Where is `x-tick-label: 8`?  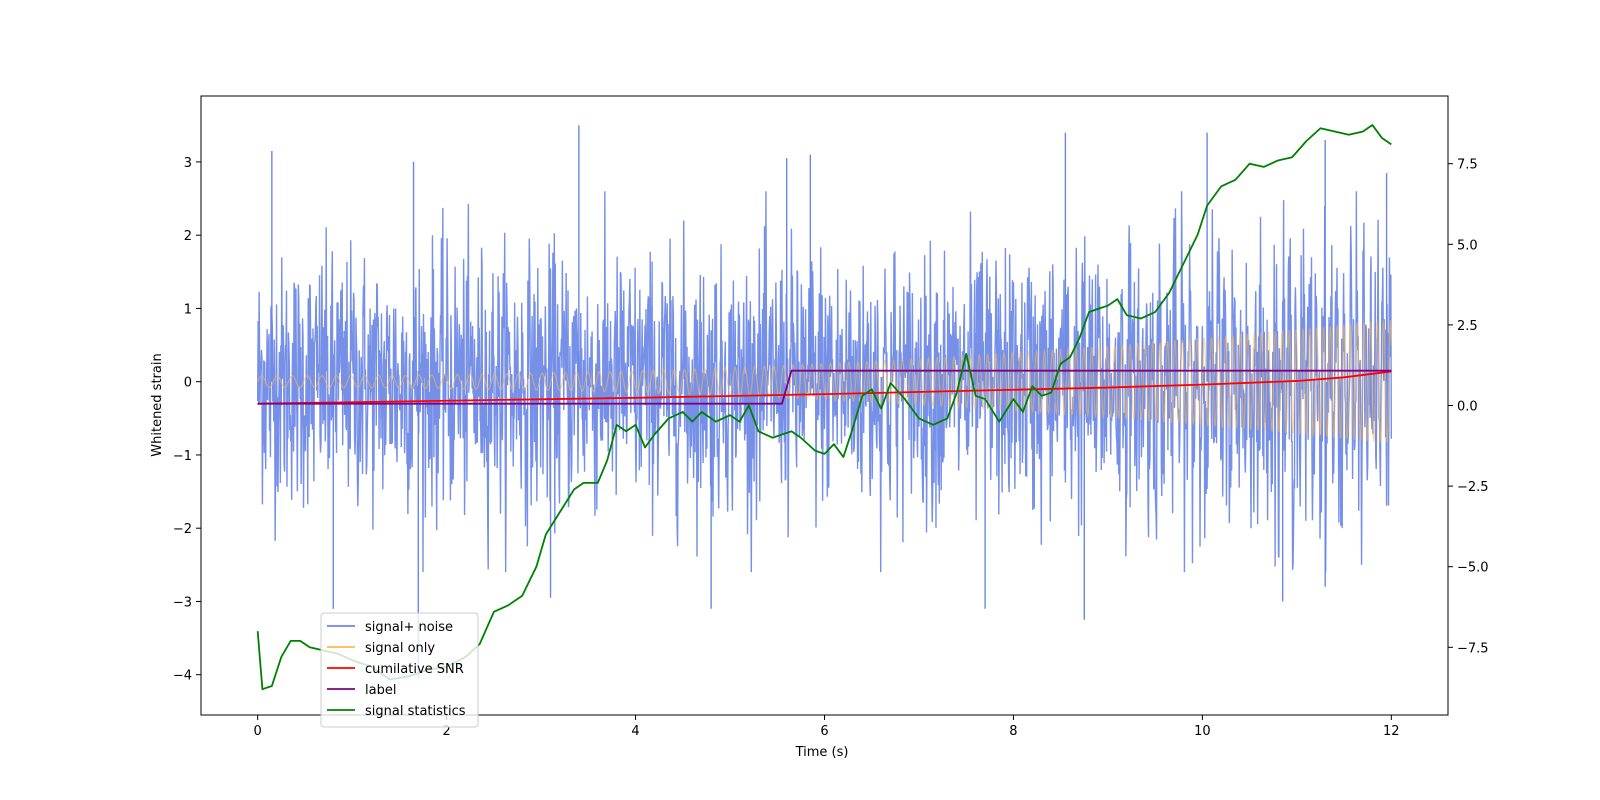 x-tick-label: 8 is located at coordinates (1013, 731).